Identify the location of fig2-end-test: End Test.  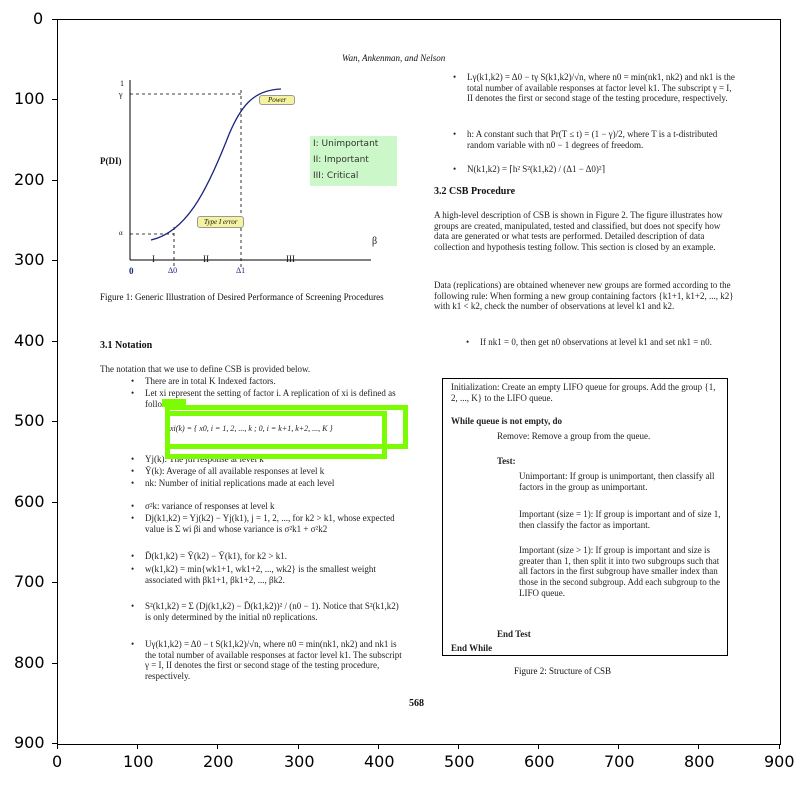
(514, 634).